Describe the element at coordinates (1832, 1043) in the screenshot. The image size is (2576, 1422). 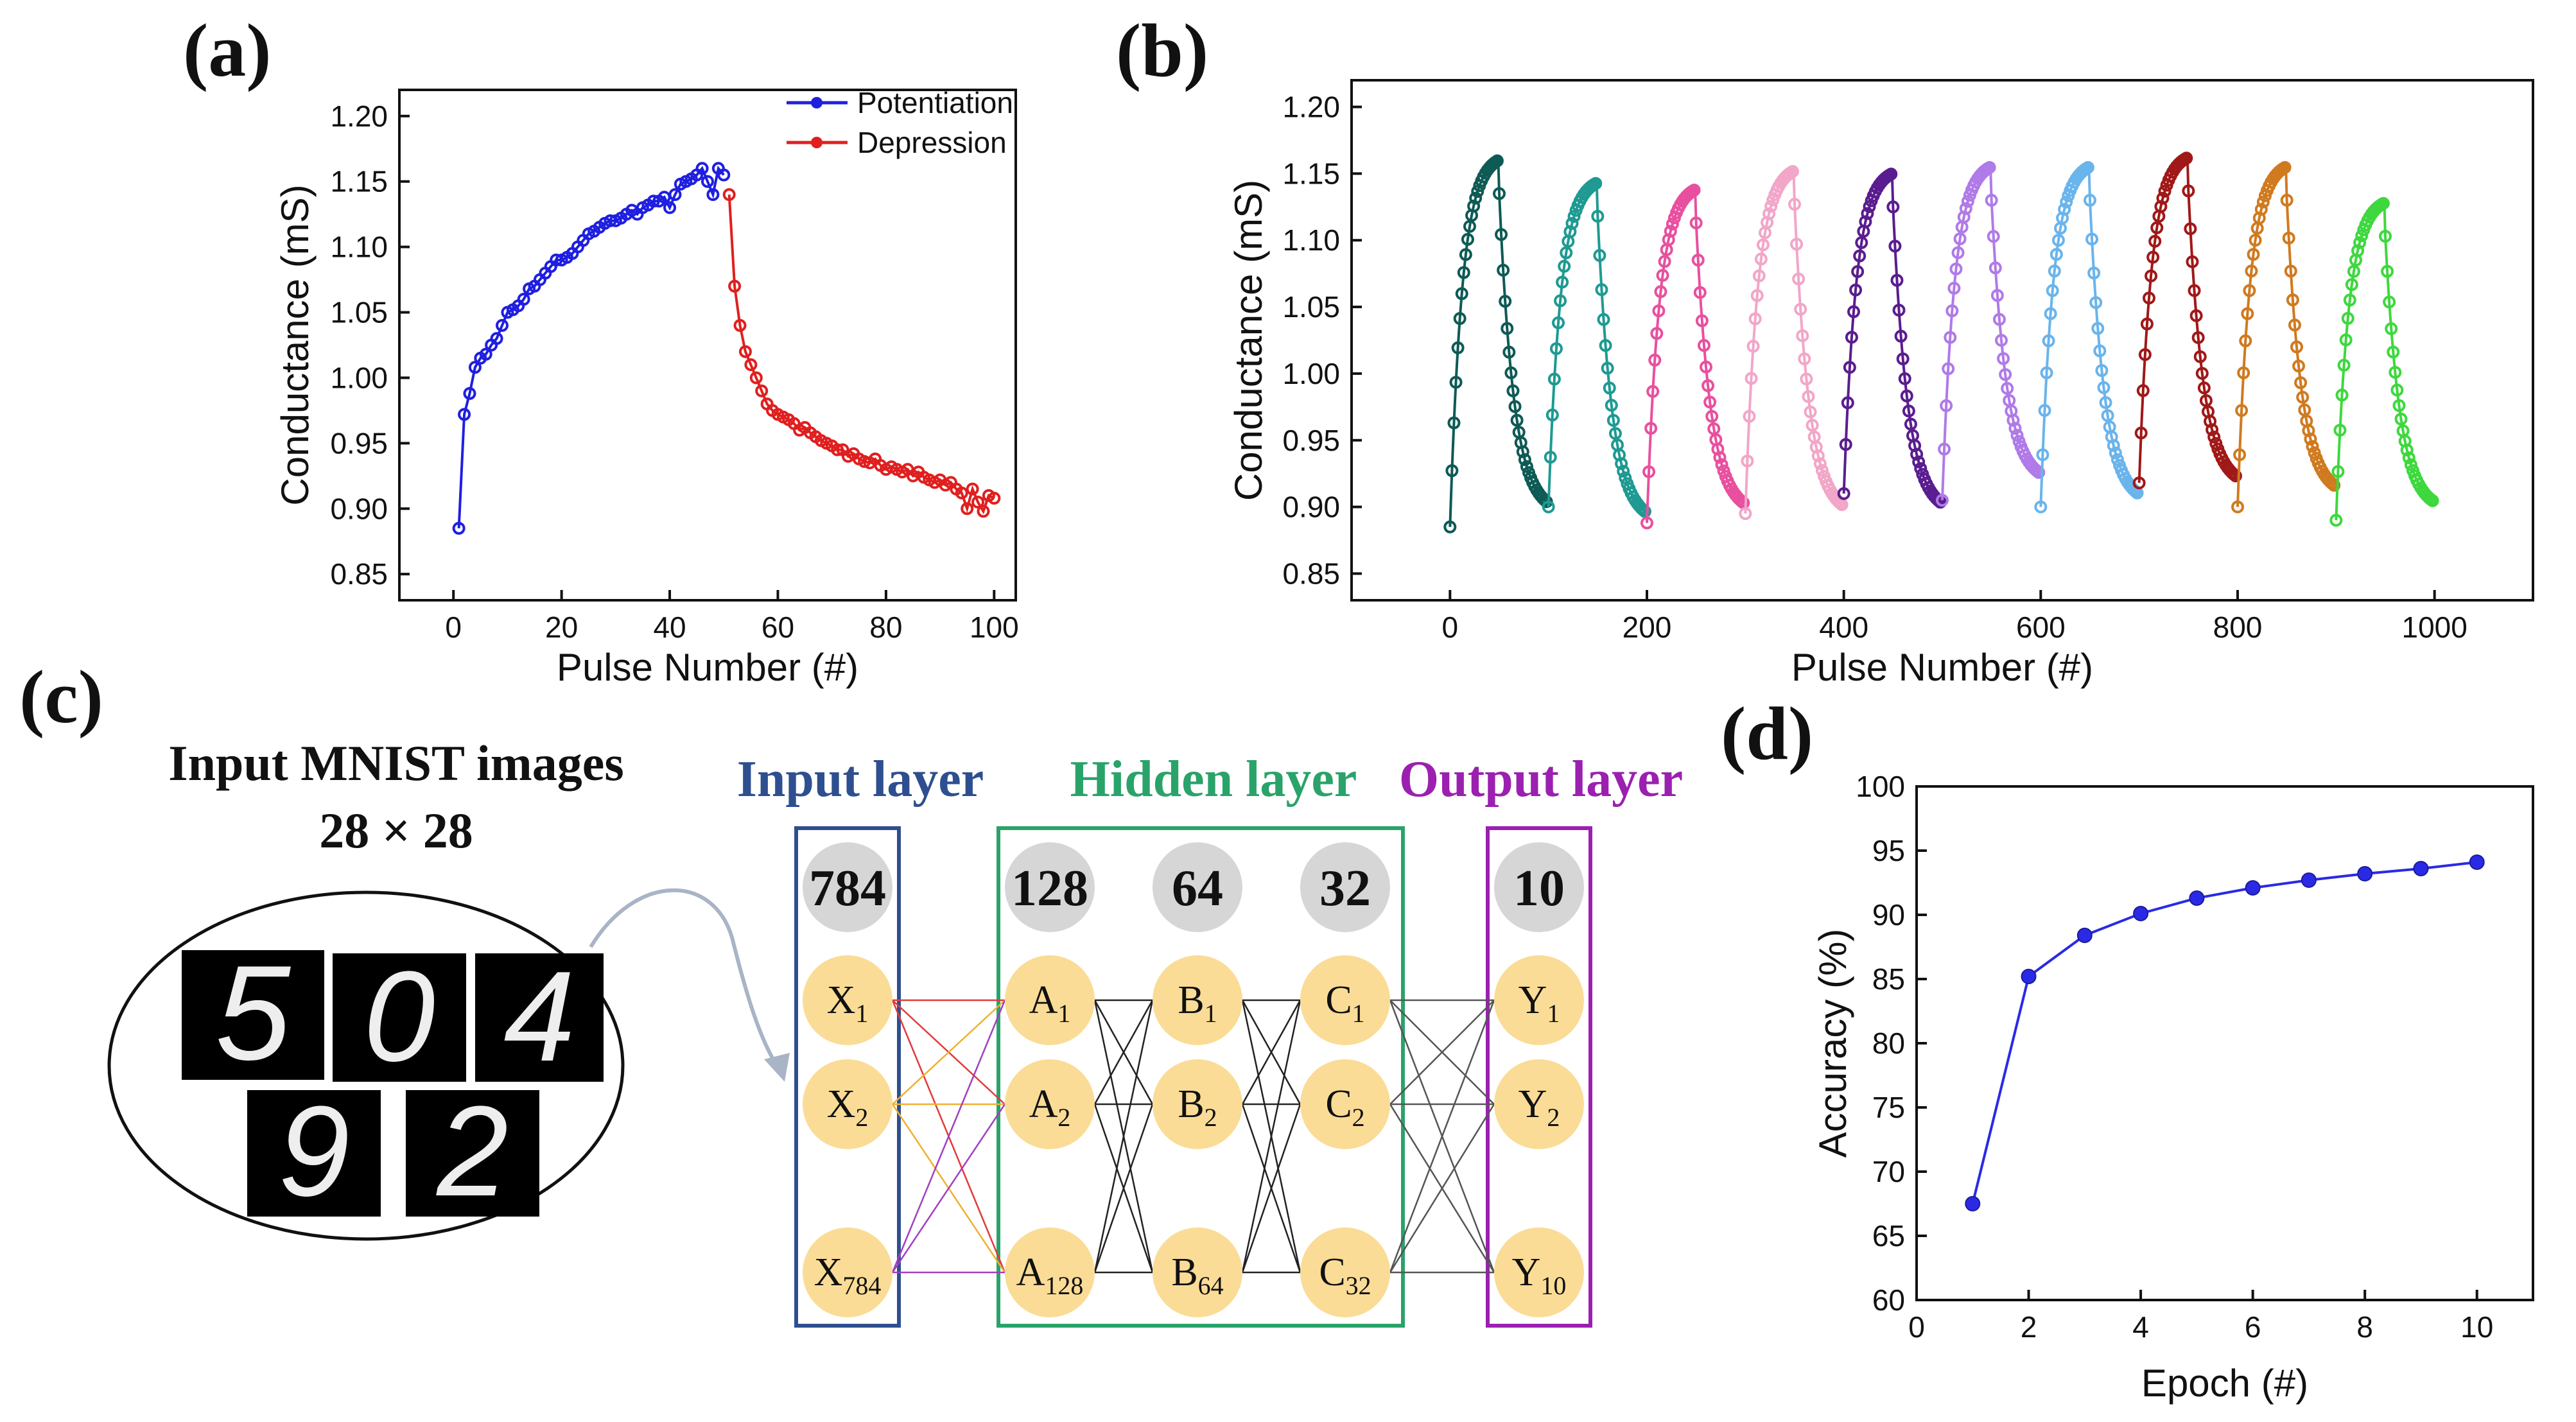
I see `y-axis-label: Accuracy (%)` at that location.